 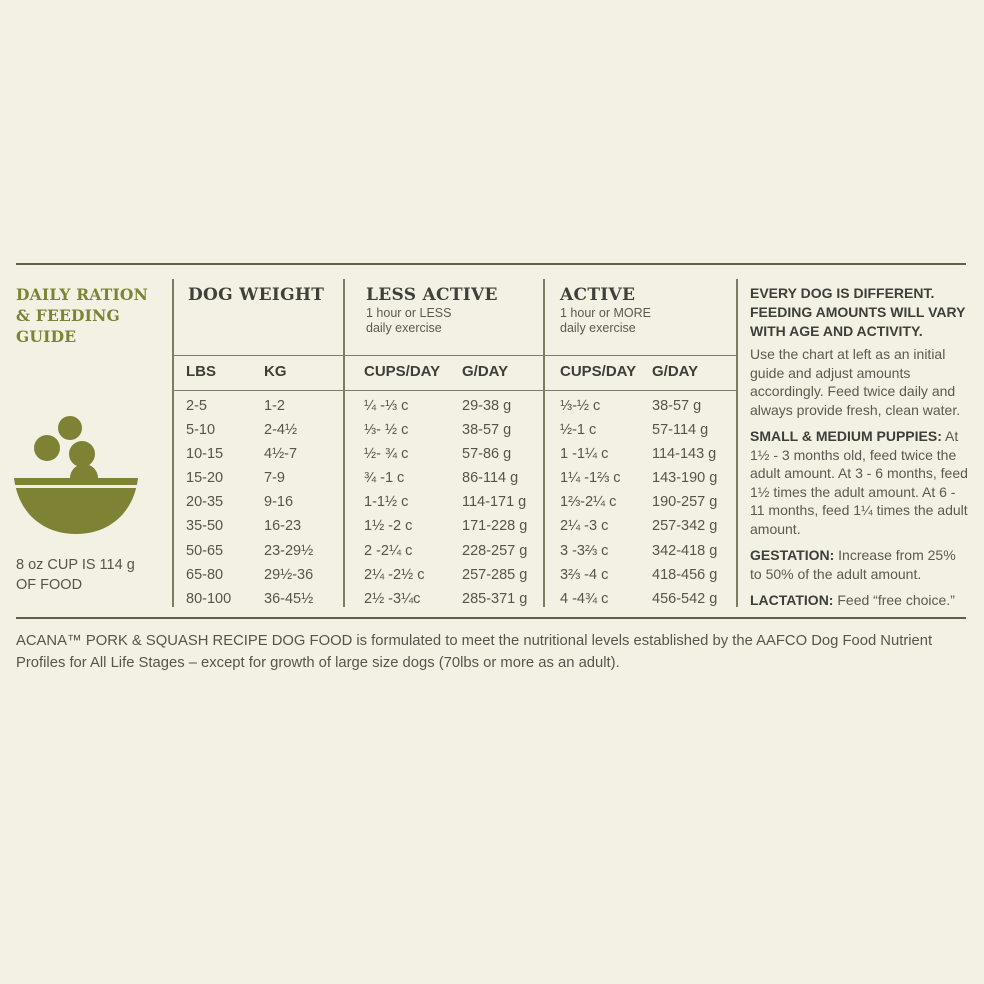 I want to click on table-cell: 10-15, so click(x=205, y=454).